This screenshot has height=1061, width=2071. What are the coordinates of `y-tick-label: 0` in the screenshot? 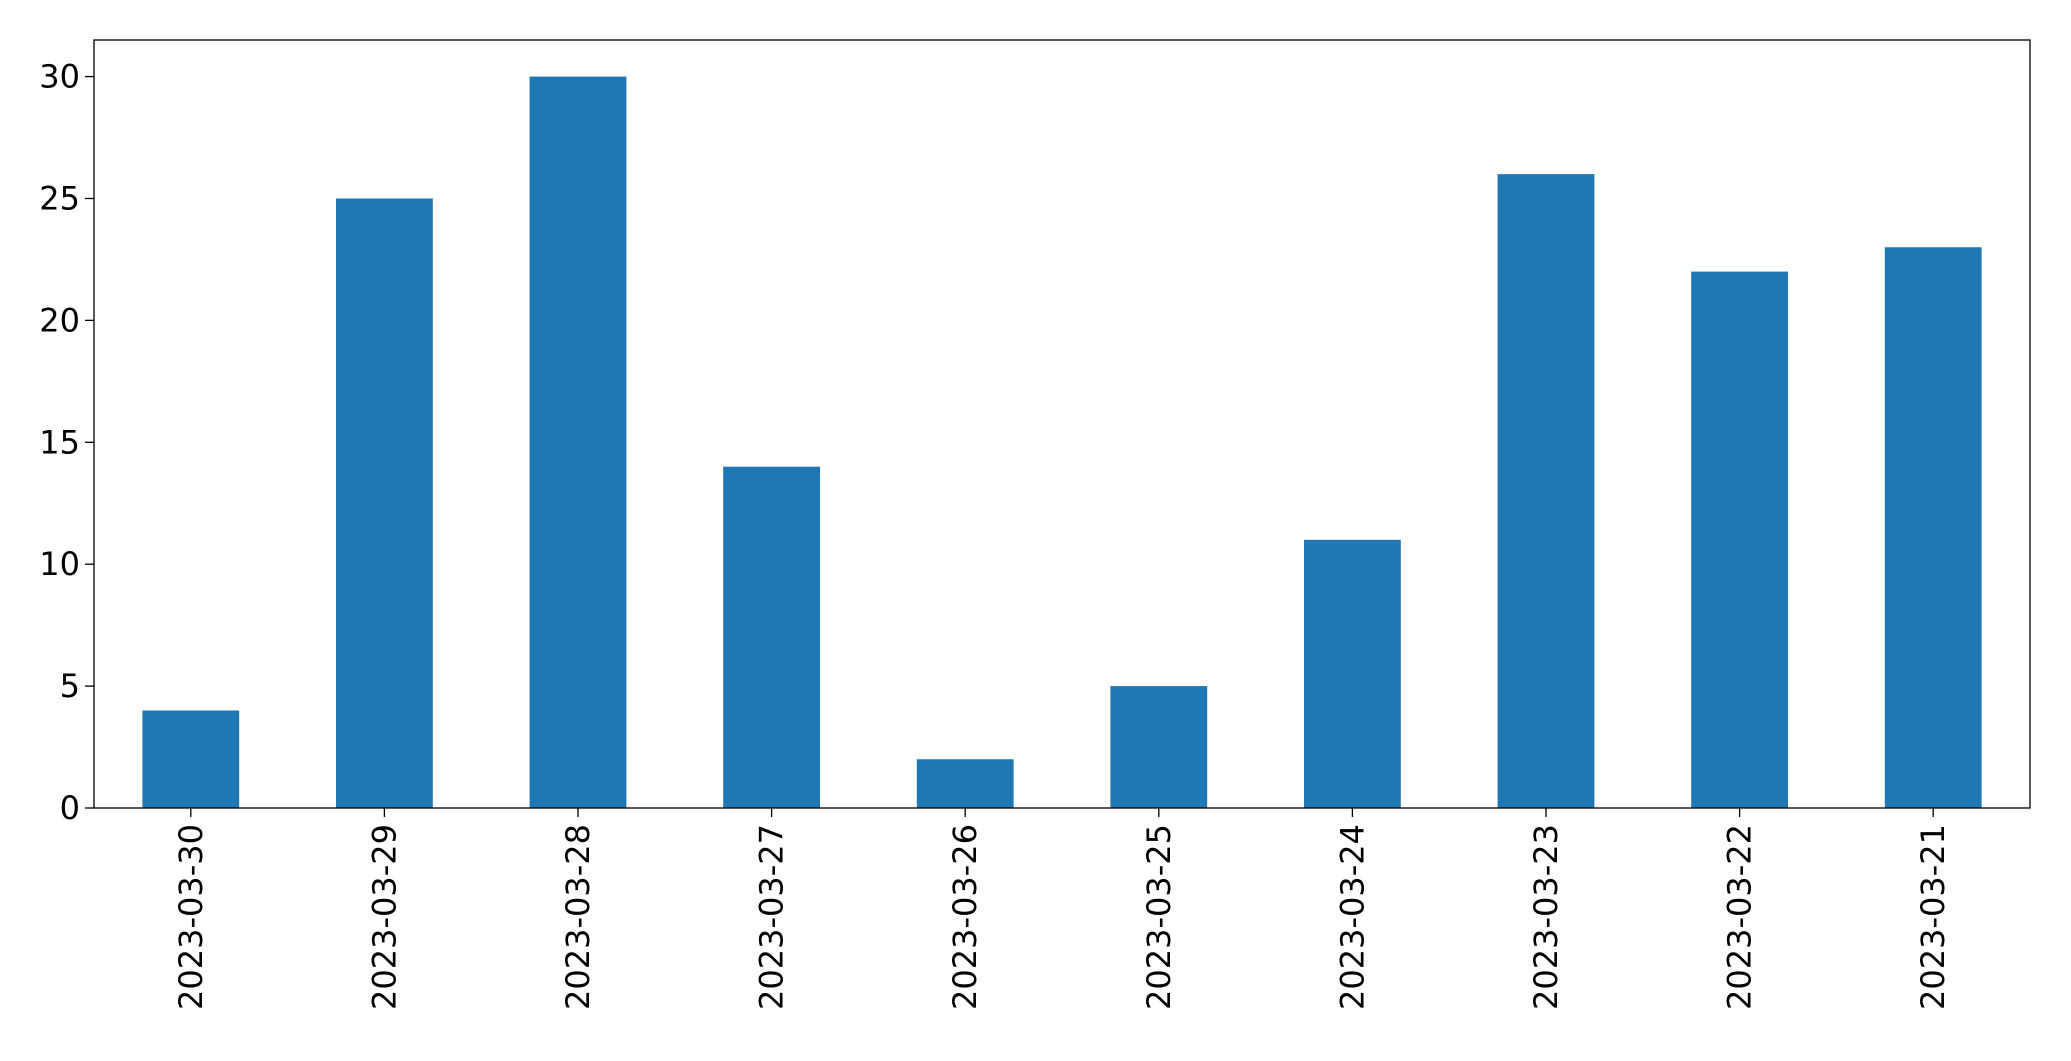 It's located at (70, 808).